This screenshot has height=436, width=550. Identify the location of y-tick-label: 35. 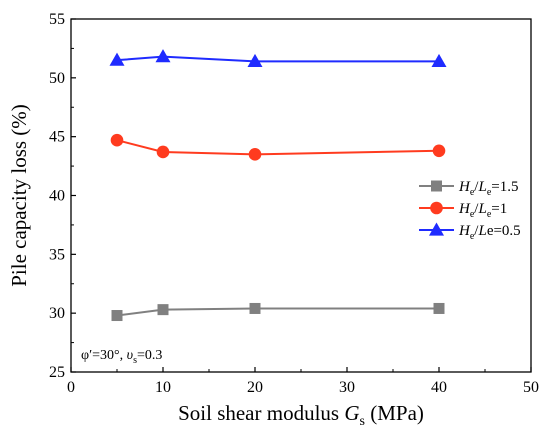
(57, 254).